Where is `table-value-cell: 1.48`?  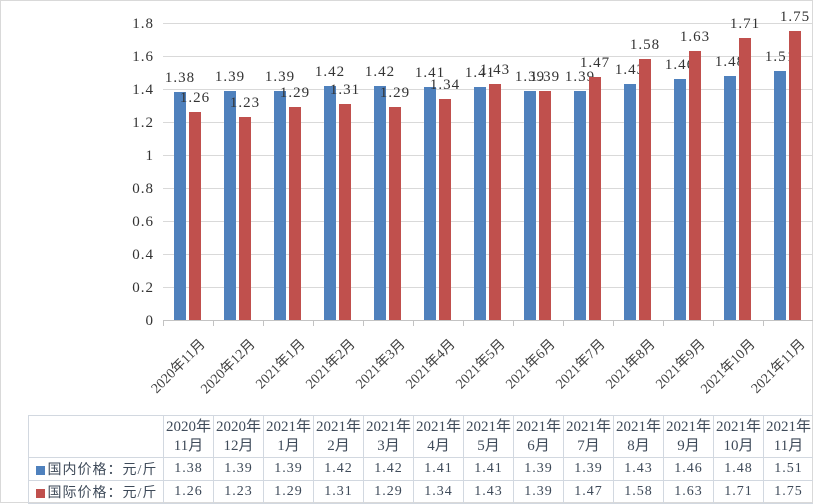
table-value-cell: 1.48 is located at coordinates (739, 469).